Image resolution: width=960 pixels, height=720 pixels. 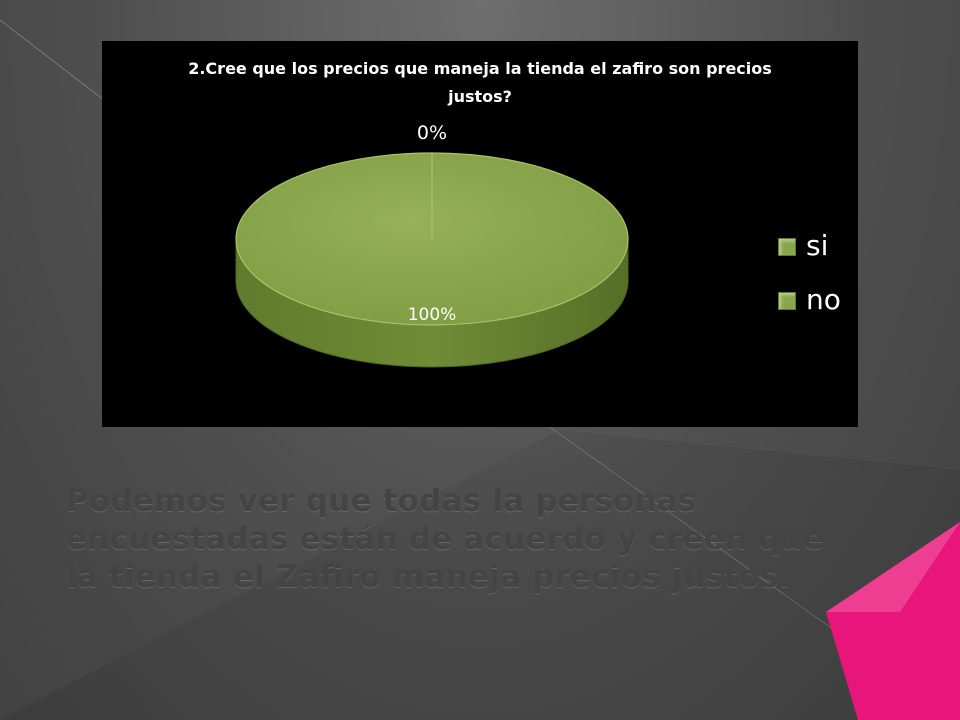 What do you see at coordinates (817, 245) in the screenshot?
I see `legend-label-si: si` at bounding box center [817, 245].